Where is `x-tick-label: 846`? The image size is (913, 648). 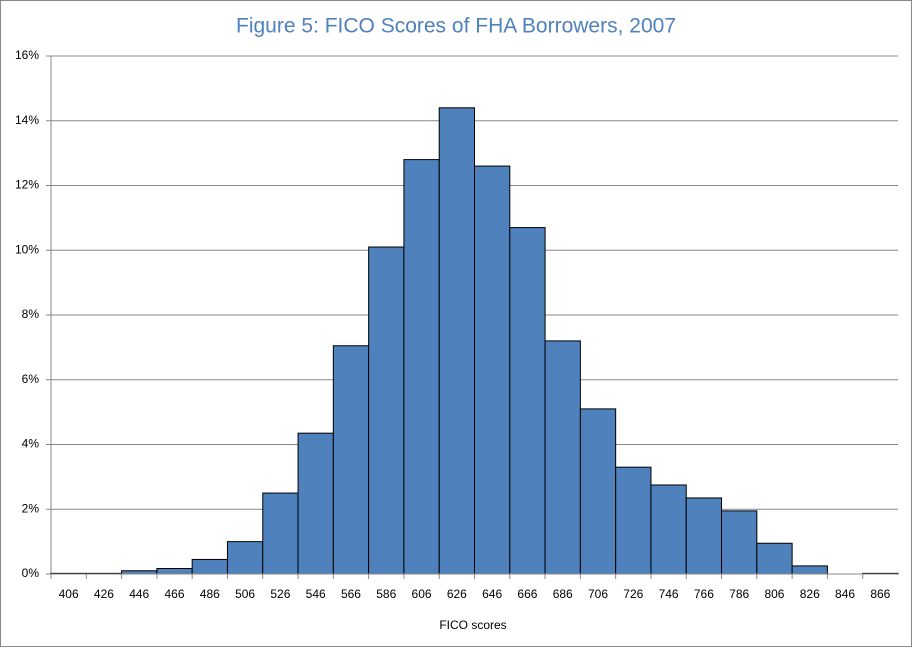
x-tick-label: 846 is located at coordinates (845, 594).